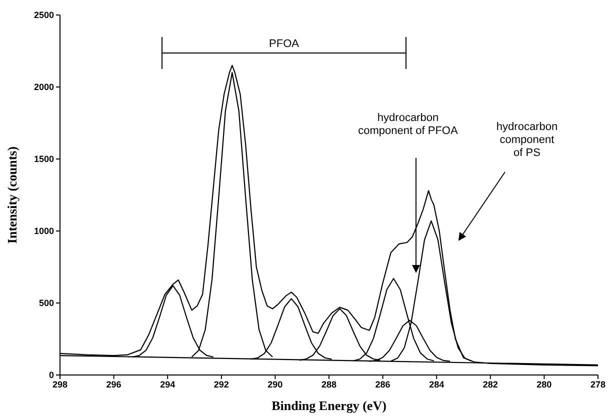 The image size is (613, 419). Describe the element at coordinates (527, 140) in the screenshot. I see `annotation: hydrocarbon component of PS` at that location.